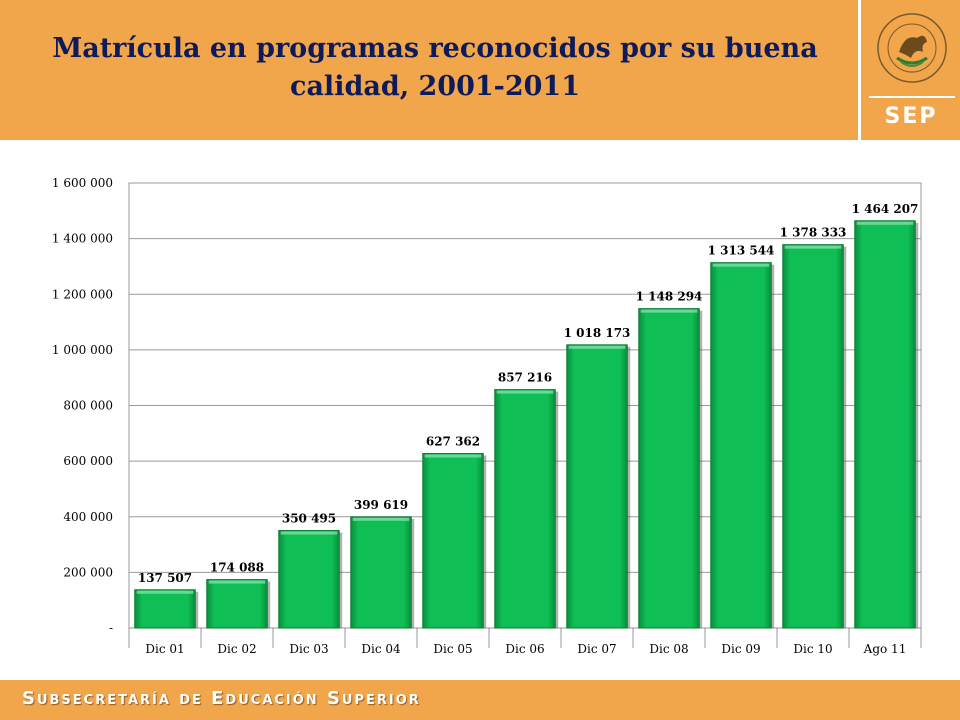  I want to click on footer-text: Subsecretaría de Educación Superior, so click(221, 698).